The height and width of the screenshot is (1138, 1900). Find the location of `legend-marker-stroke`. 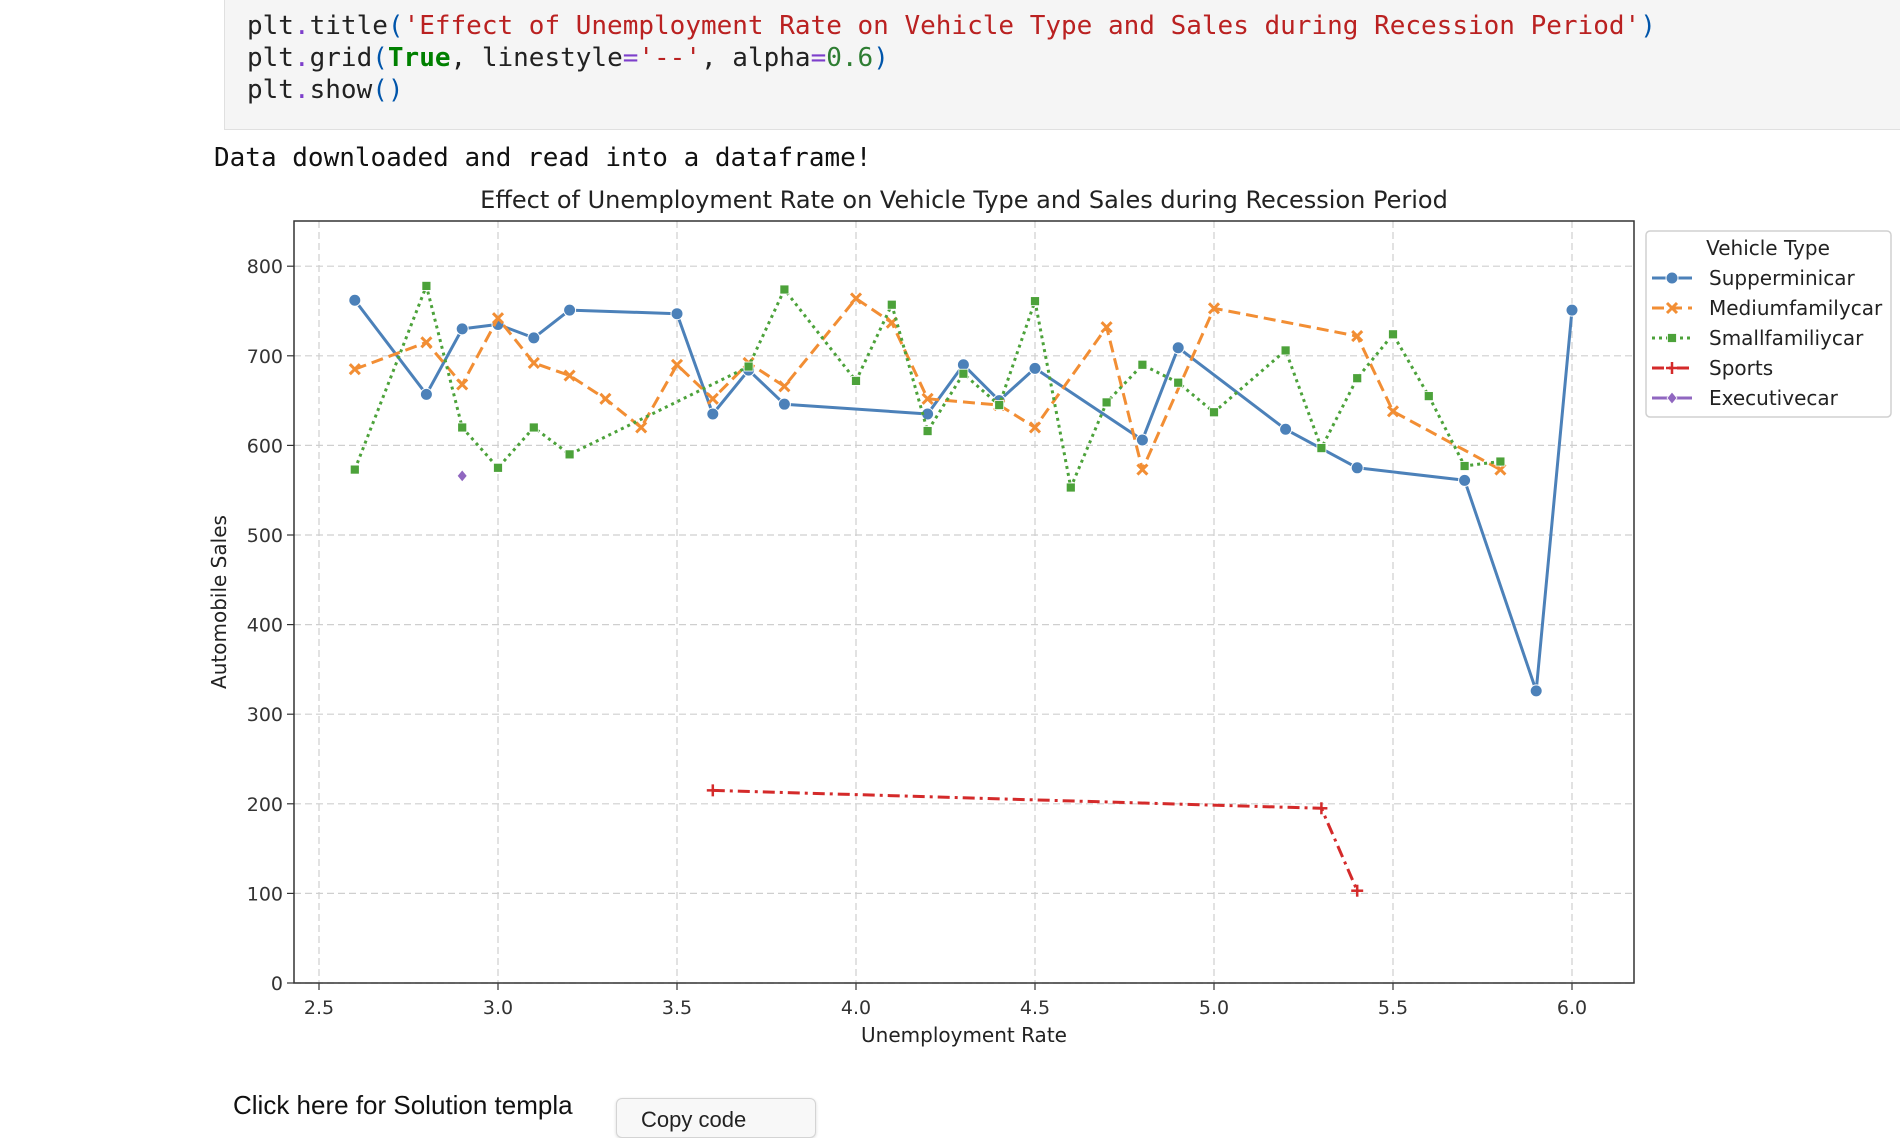

legend-marker-stroke is located at coordinates (1672, 308).